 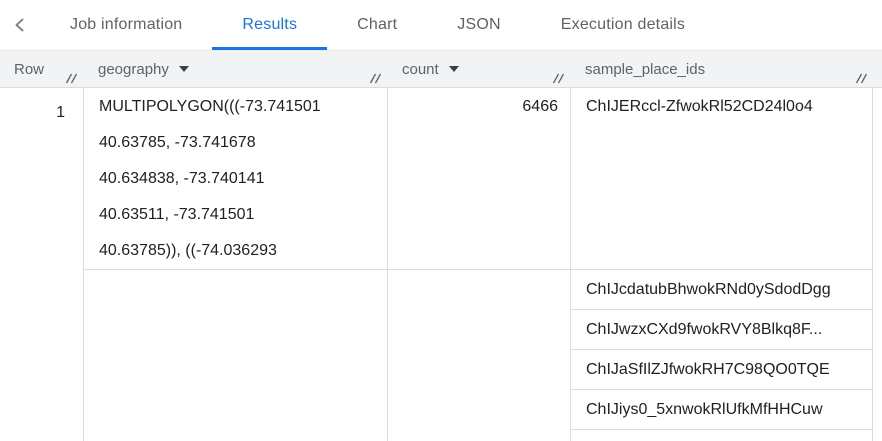 I want to click on tab-results: Results, so click(x=270, y=25).